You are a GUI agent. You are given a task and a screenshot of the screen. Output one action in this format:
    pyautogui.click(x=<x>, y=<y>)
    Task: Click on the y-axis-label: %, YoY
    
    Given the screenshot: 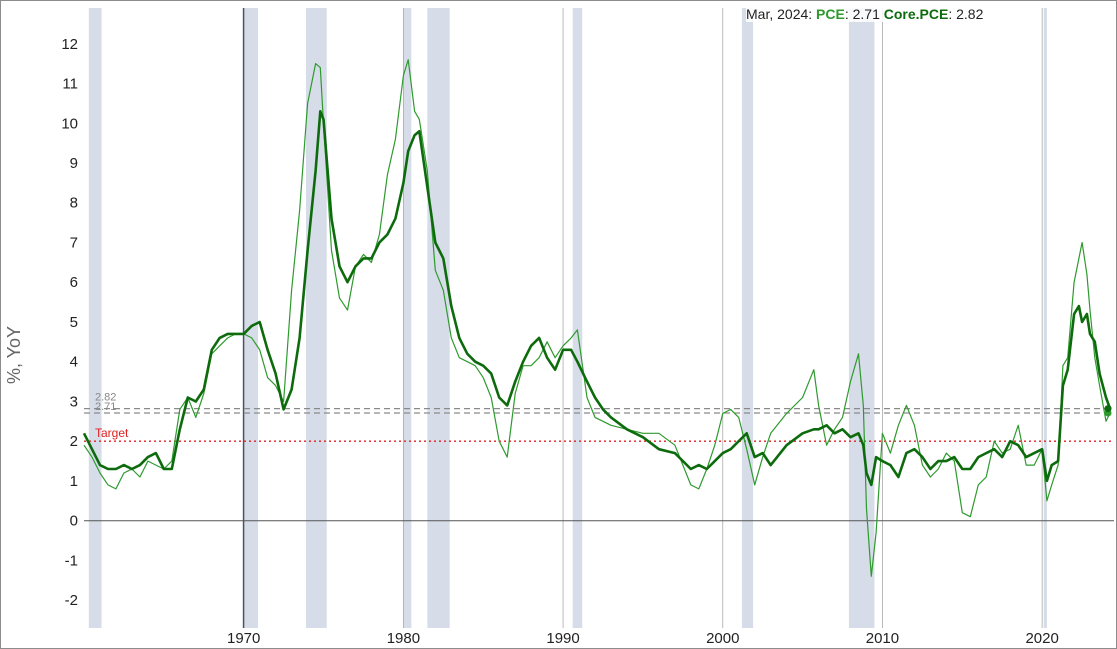 What is the action you would take?
    pyautogui.click(x=14, y=355)
    